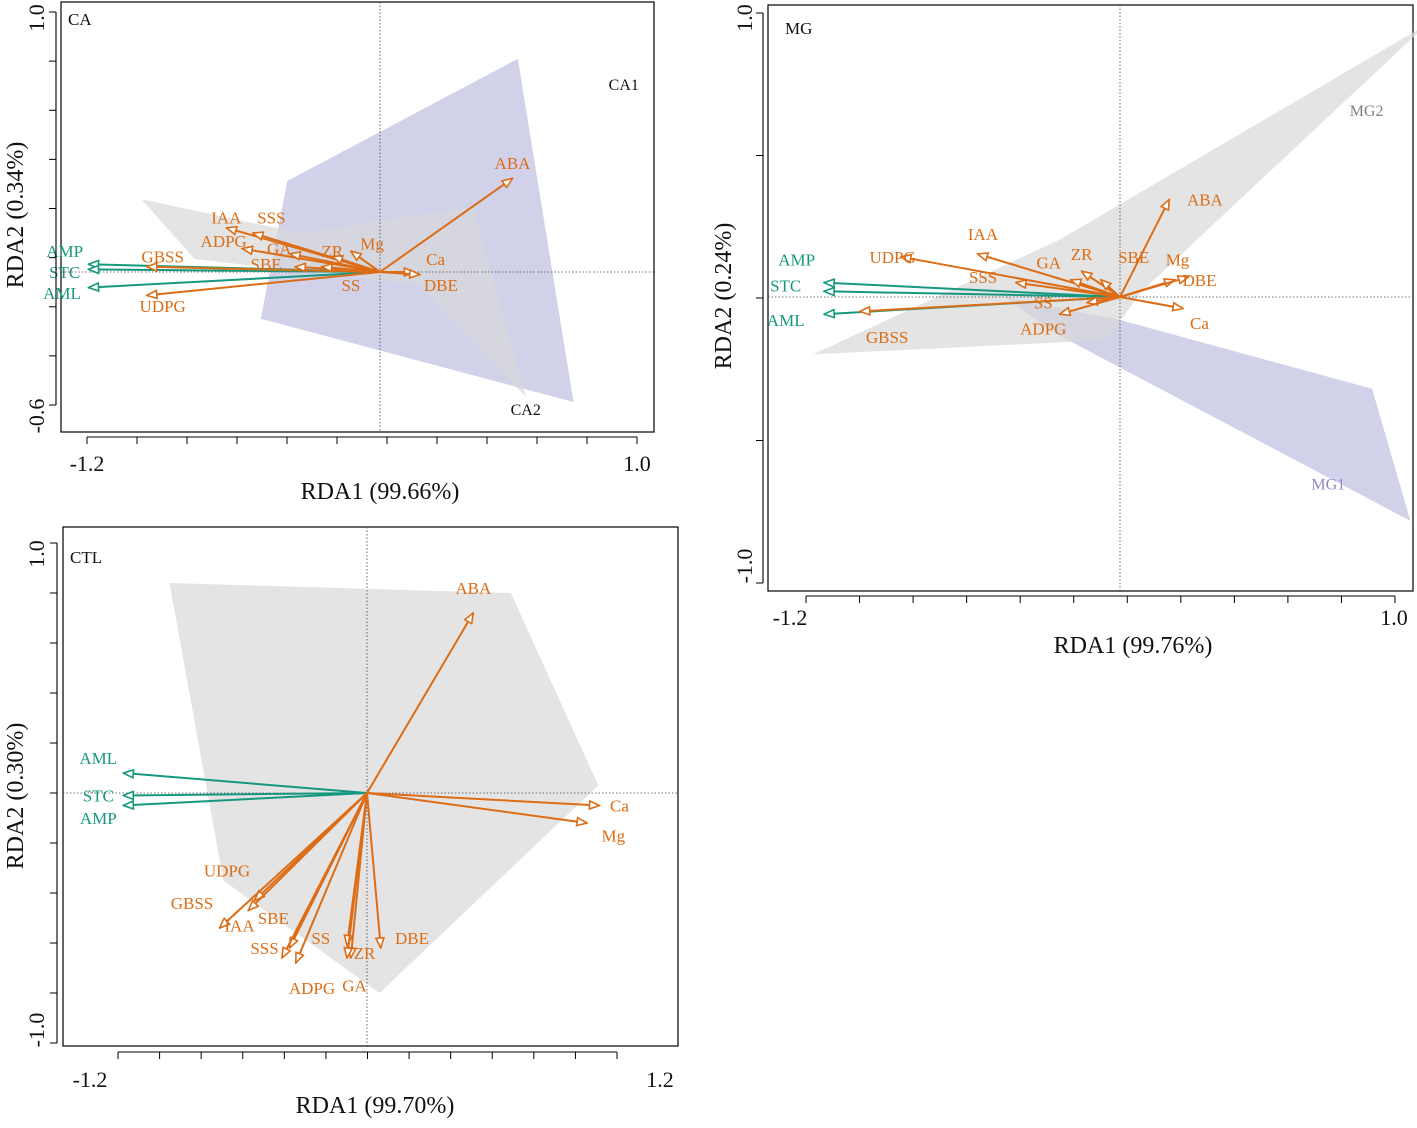 This screenshot has height=1128, width=1417. I want to click on panel-tag: CA, so click(80, 19).